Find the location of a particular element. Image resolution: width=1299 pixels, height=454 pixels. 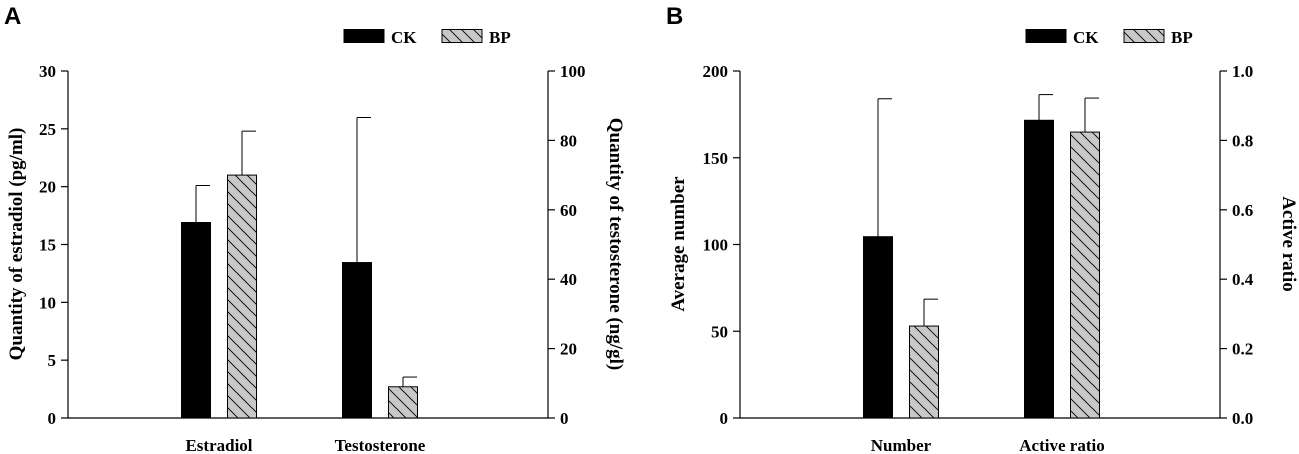

right-tick-label: 0 is located at coordinates (564, 418).